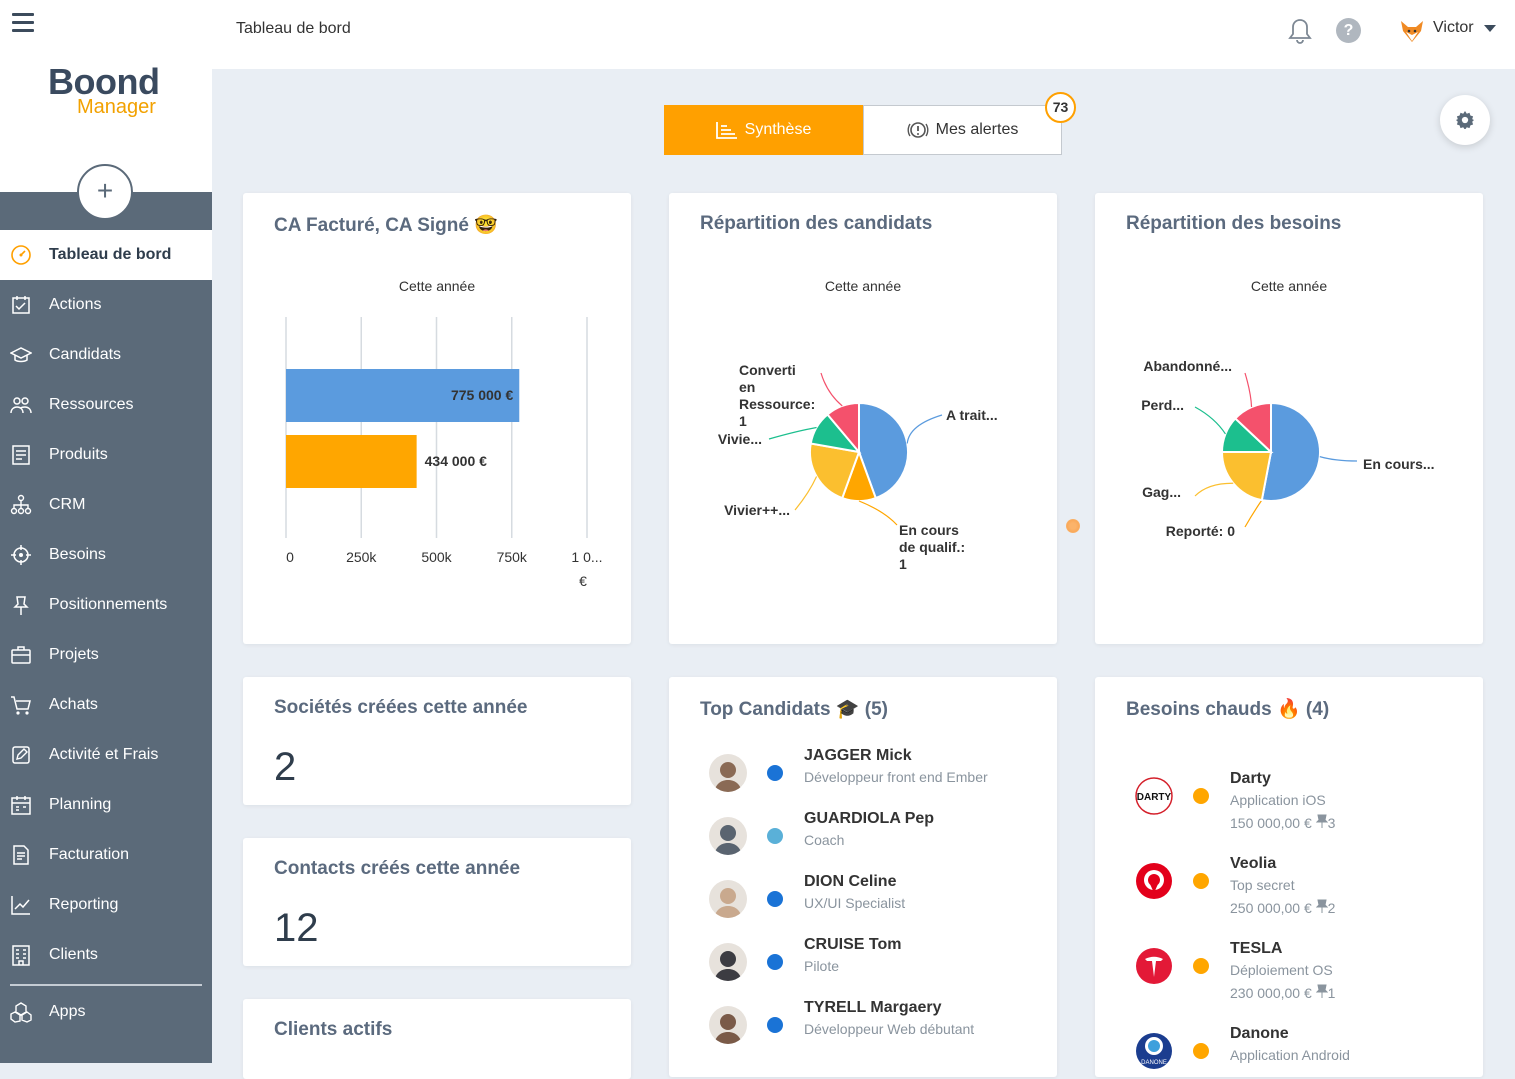 This screenshot has width=1515, height=1079. I want to click on list-item: DARTY Darty Application iOS 150 000,00 € 3, so click(1295, 800).